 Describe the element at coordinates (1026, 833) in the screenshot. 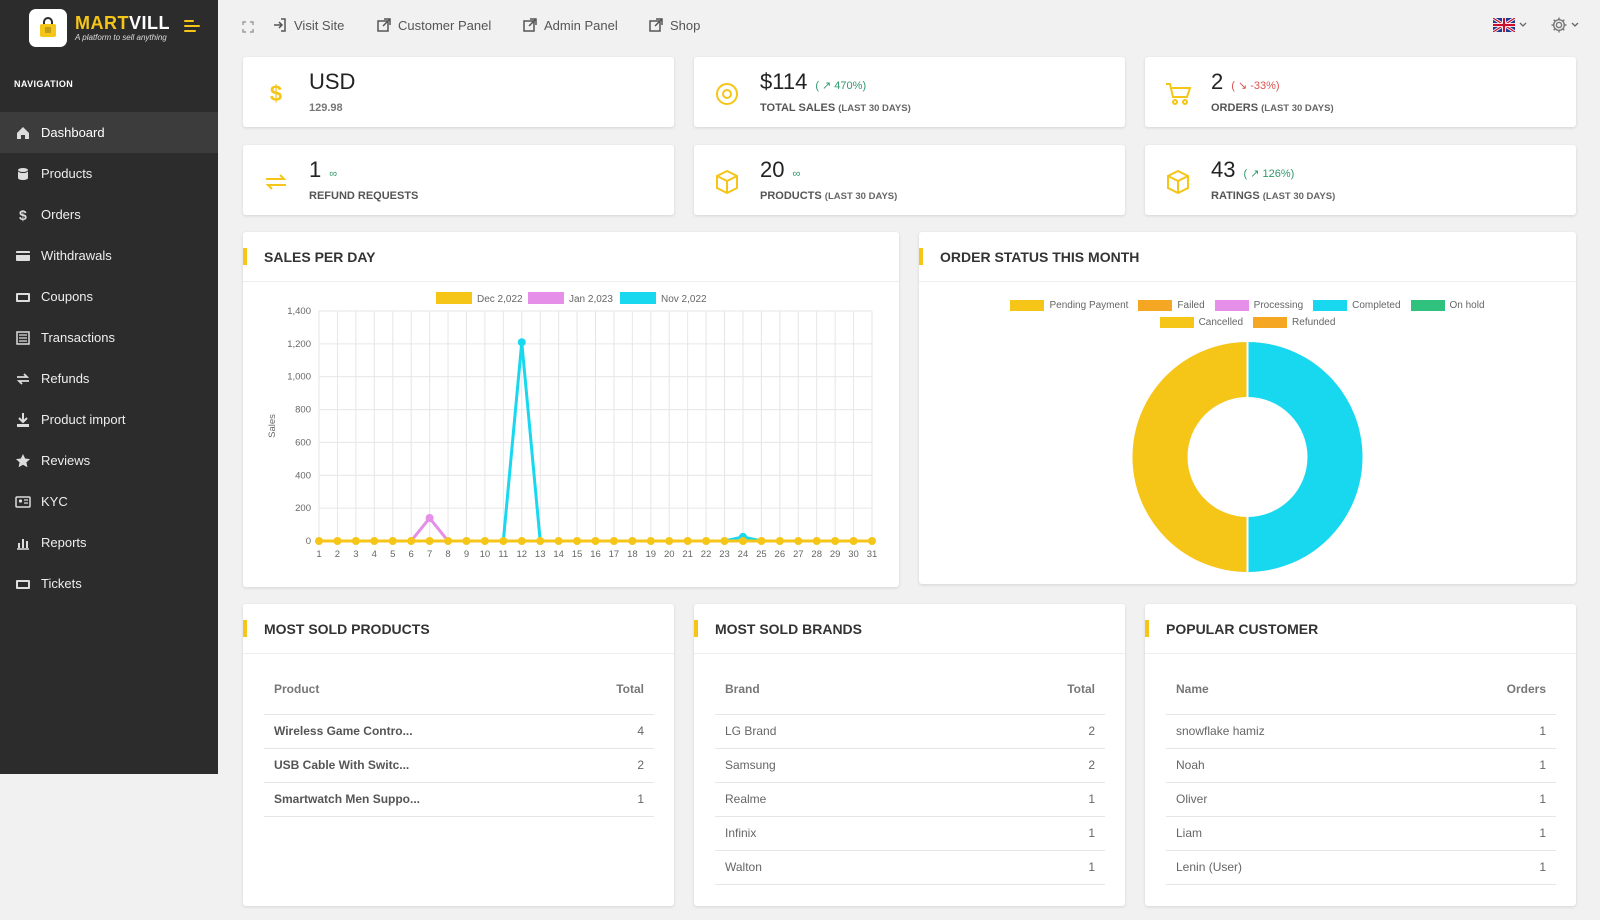

I see `table-cell: 1` at that location.